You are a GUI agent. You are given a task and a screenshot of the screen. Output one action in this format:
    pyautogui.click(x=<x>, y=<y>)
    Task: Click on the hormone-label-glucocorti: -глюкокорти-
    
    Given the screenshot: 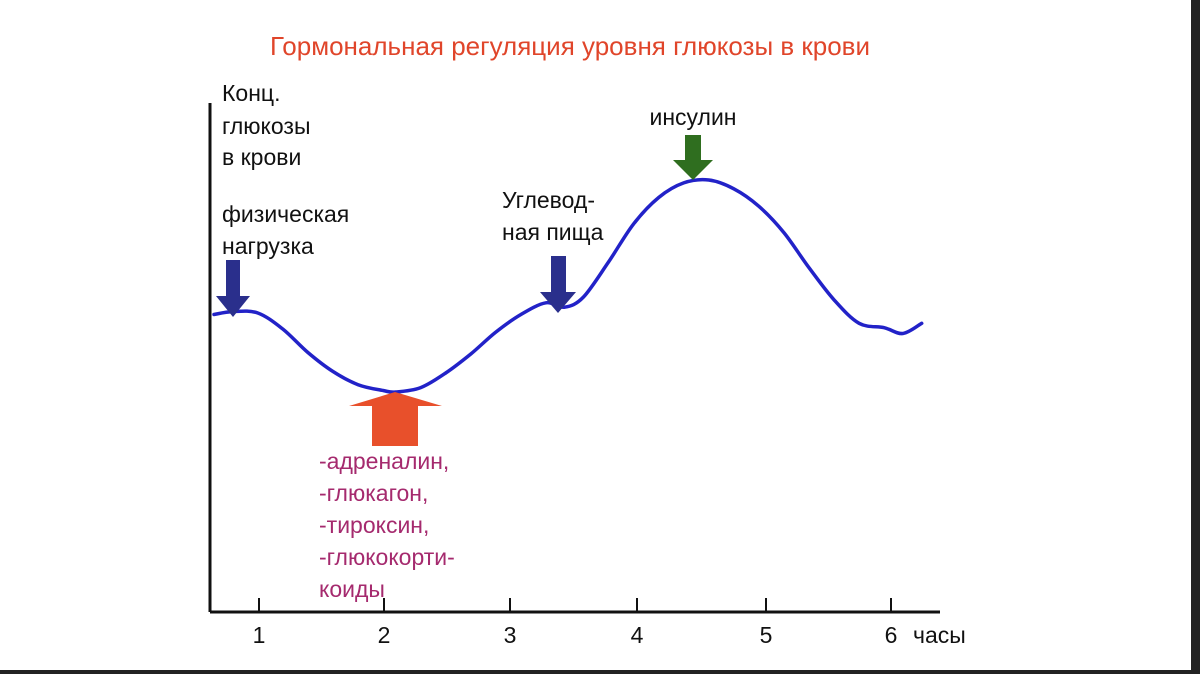 What is the action you would take?
    pyautogui.click(x=387, y=557)
    